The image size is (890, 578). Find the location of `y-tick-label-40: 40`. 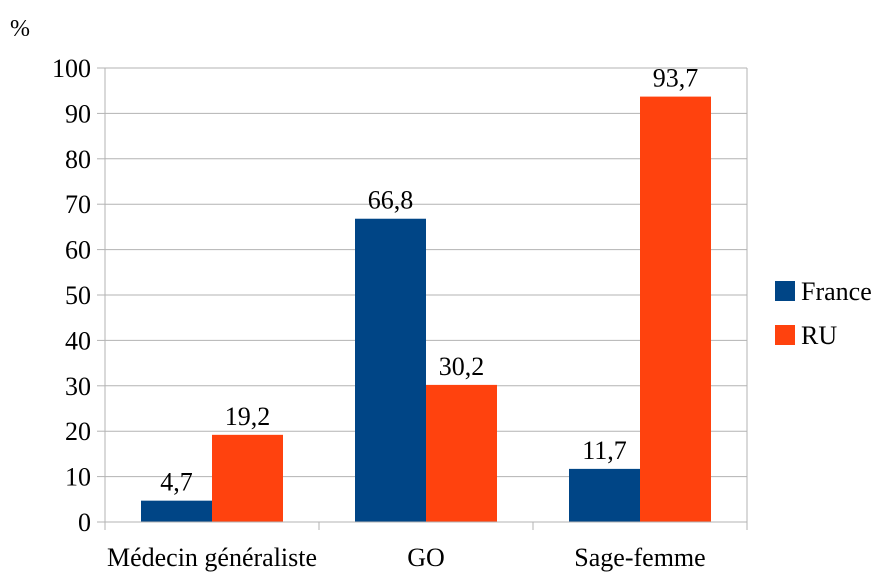

y-tick-label-40: 40 is located at coordinates (78, 340).